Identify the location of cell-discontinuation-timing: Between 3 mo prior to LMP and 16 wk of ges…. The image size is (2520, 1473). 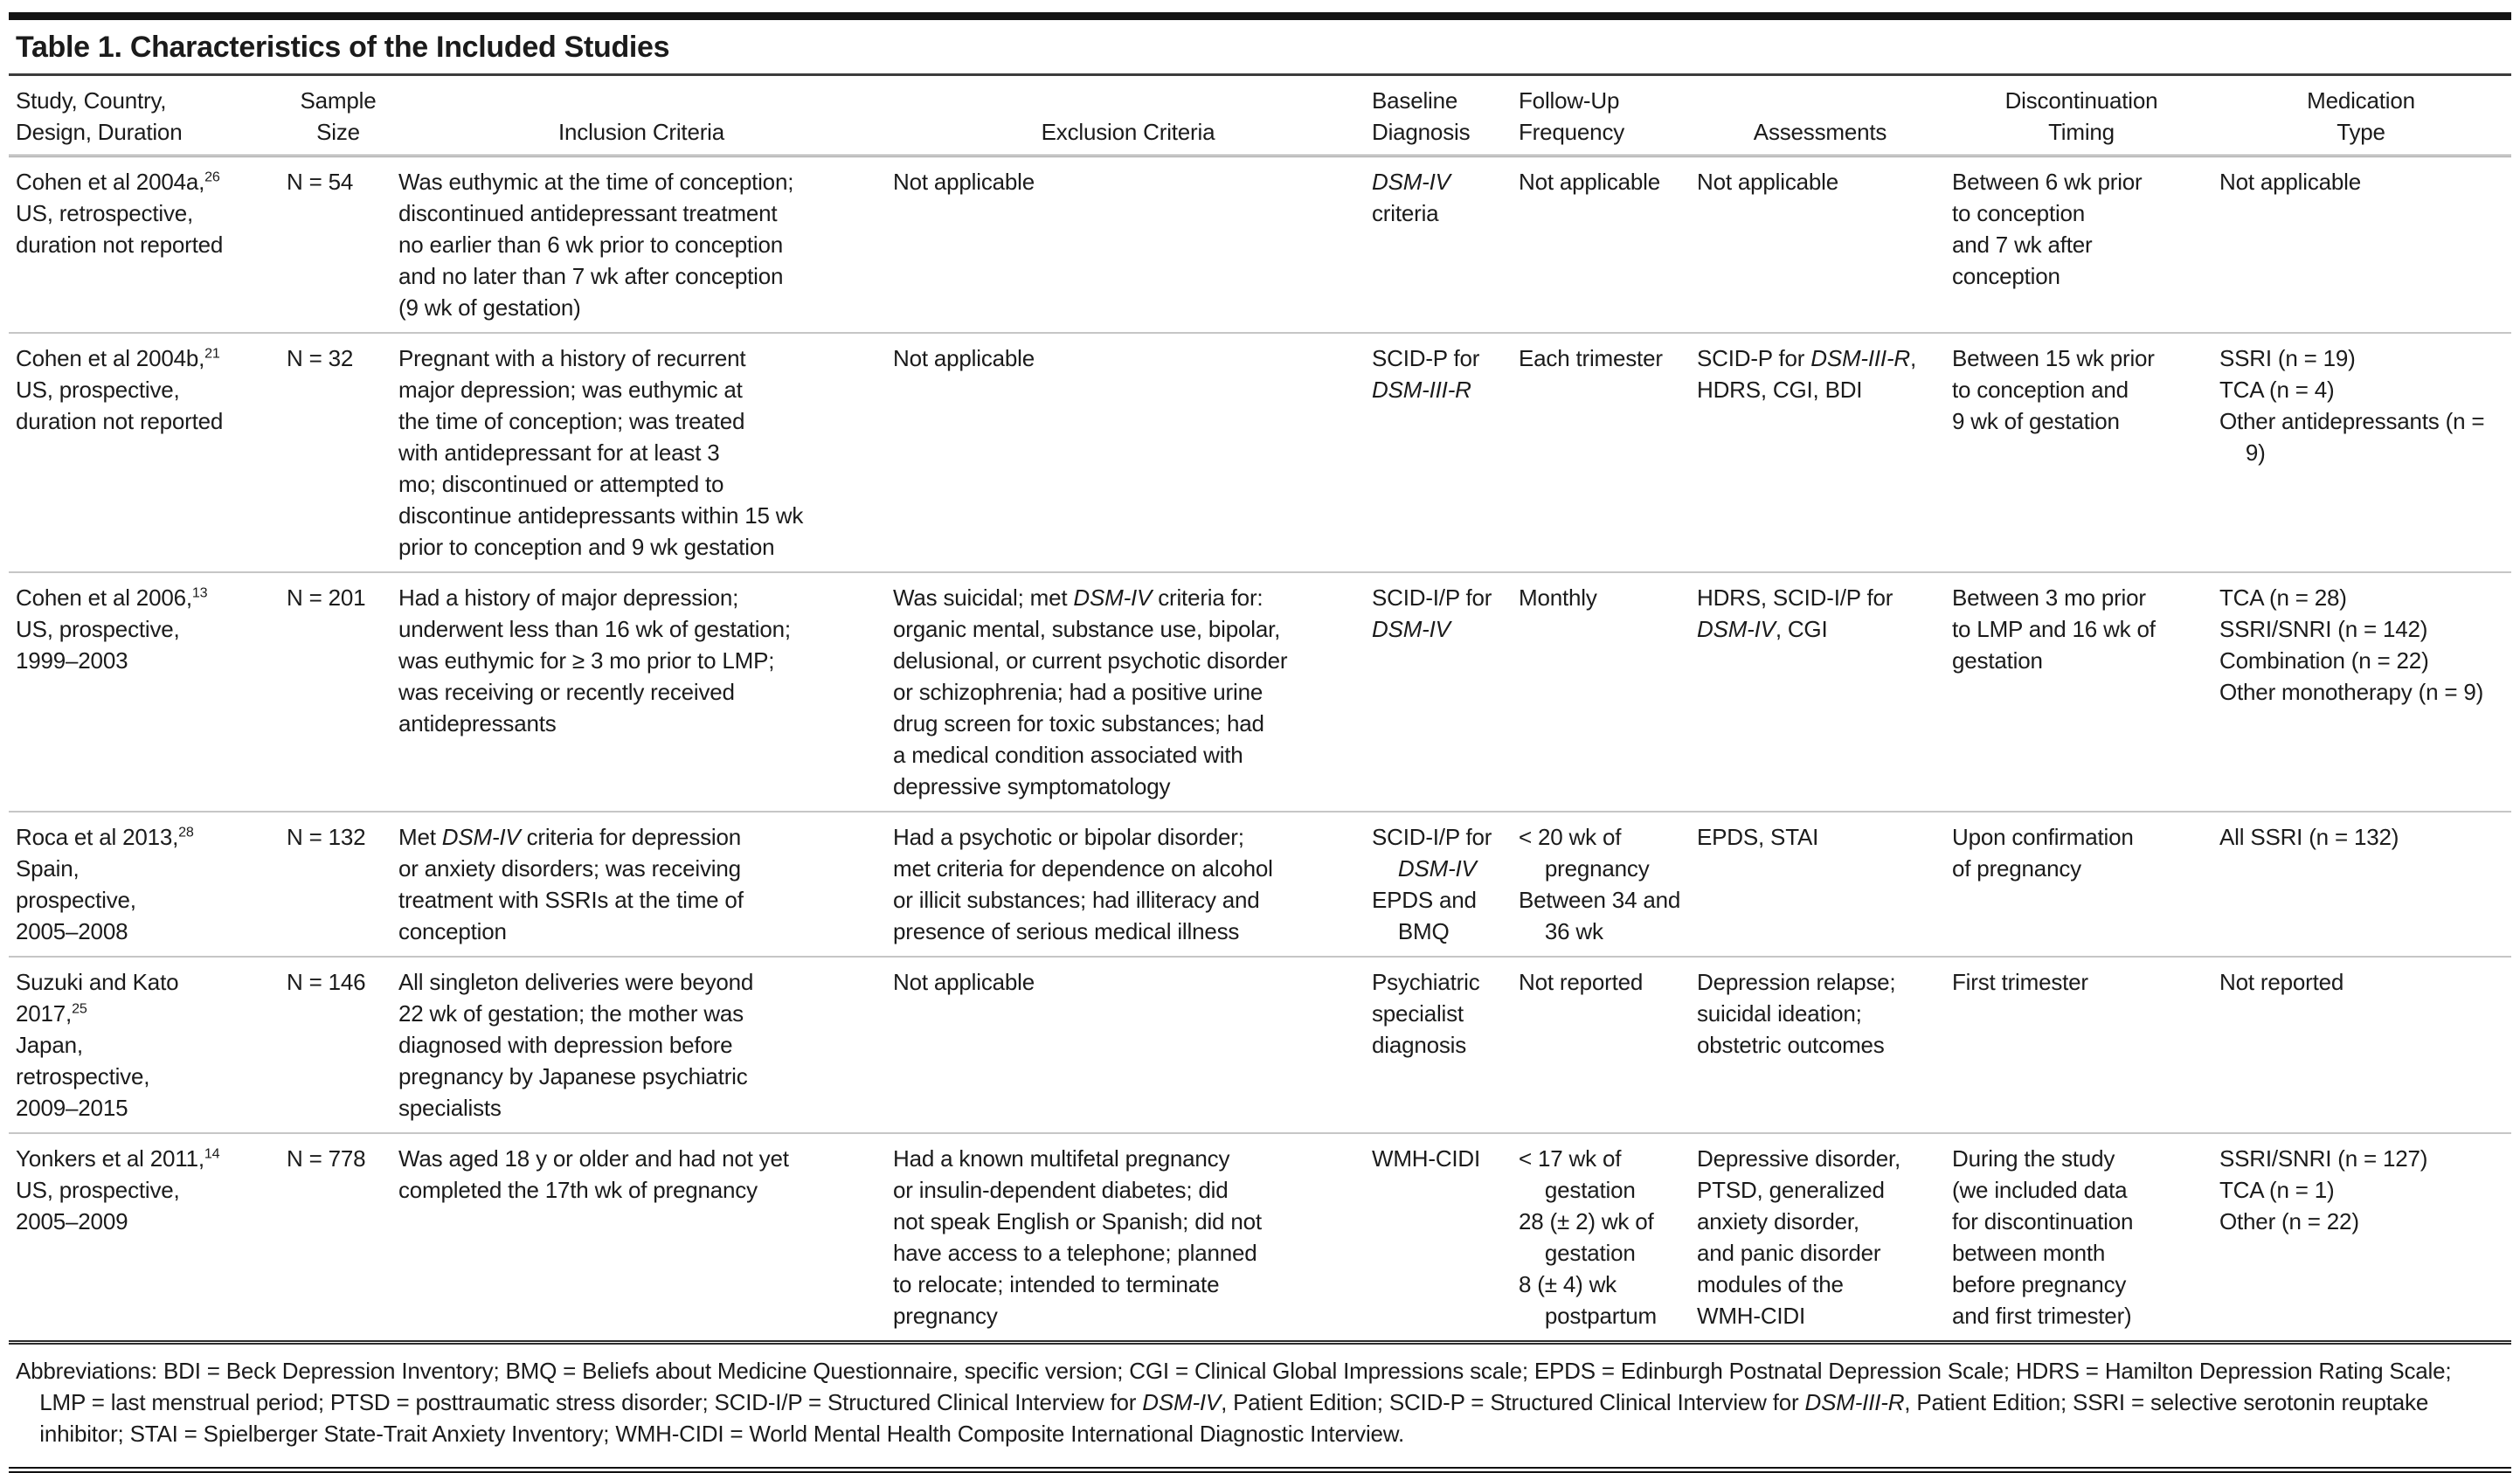
(2085, 692).